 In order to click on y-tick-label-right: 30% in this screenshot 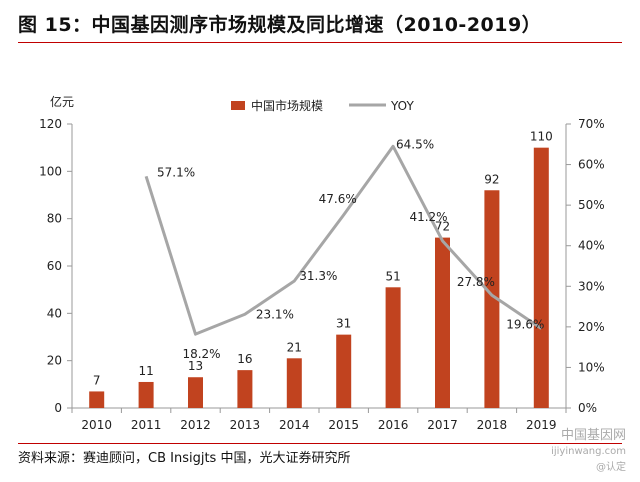, I will do `click(591, 286)`.